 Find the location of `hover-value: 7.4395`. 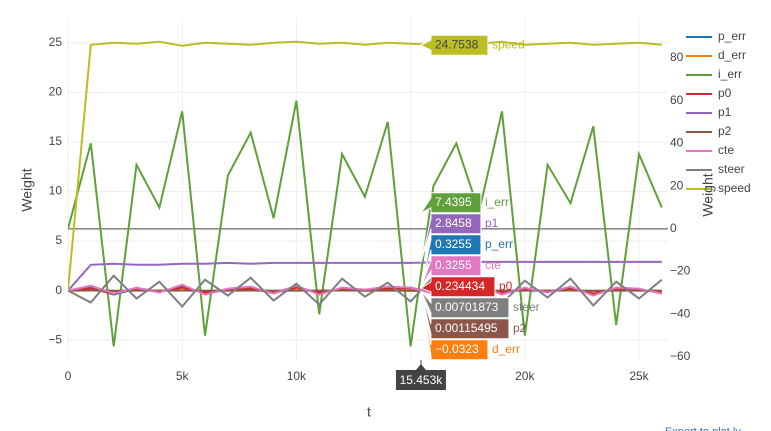

hover-value: 7.4395 is located at coordinates (453, 202).